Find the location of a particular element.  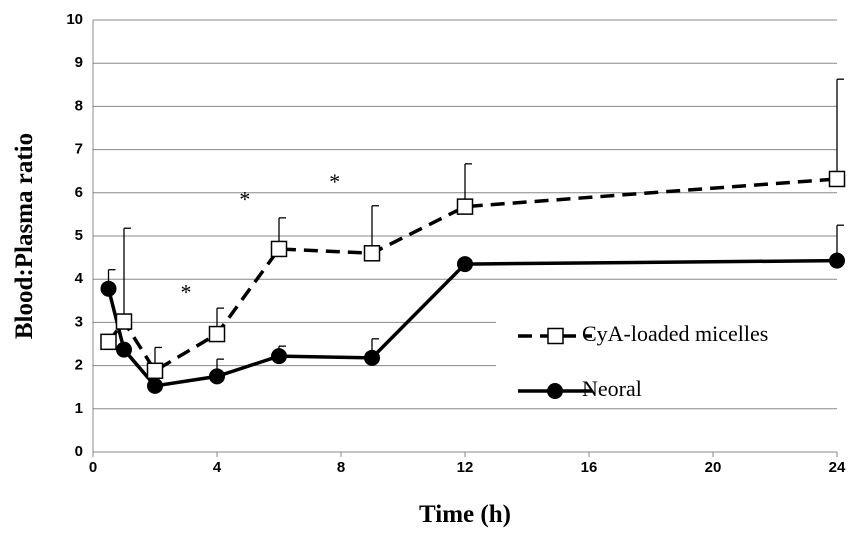

y-tick-label: 0 is located at coordinates (79, 451).